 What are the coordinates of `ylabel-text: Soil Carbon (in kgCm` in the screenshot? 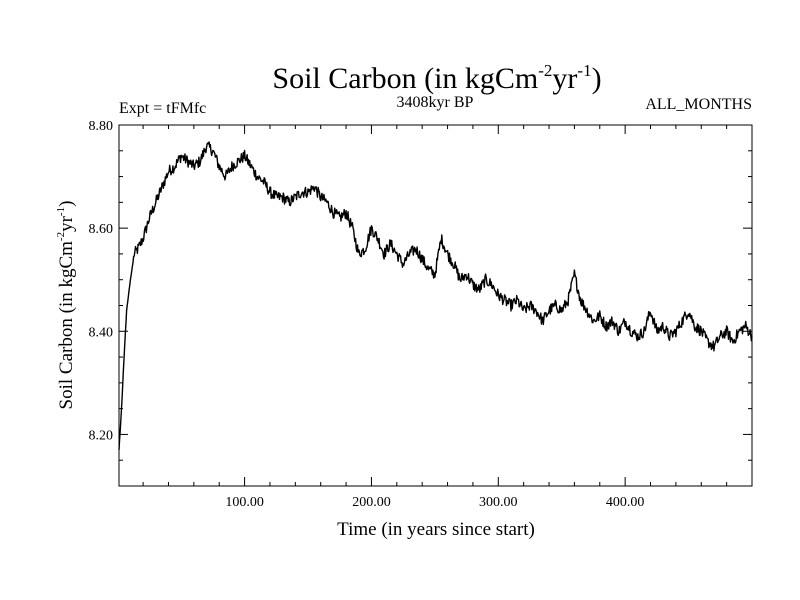 It's located at (66, 325).